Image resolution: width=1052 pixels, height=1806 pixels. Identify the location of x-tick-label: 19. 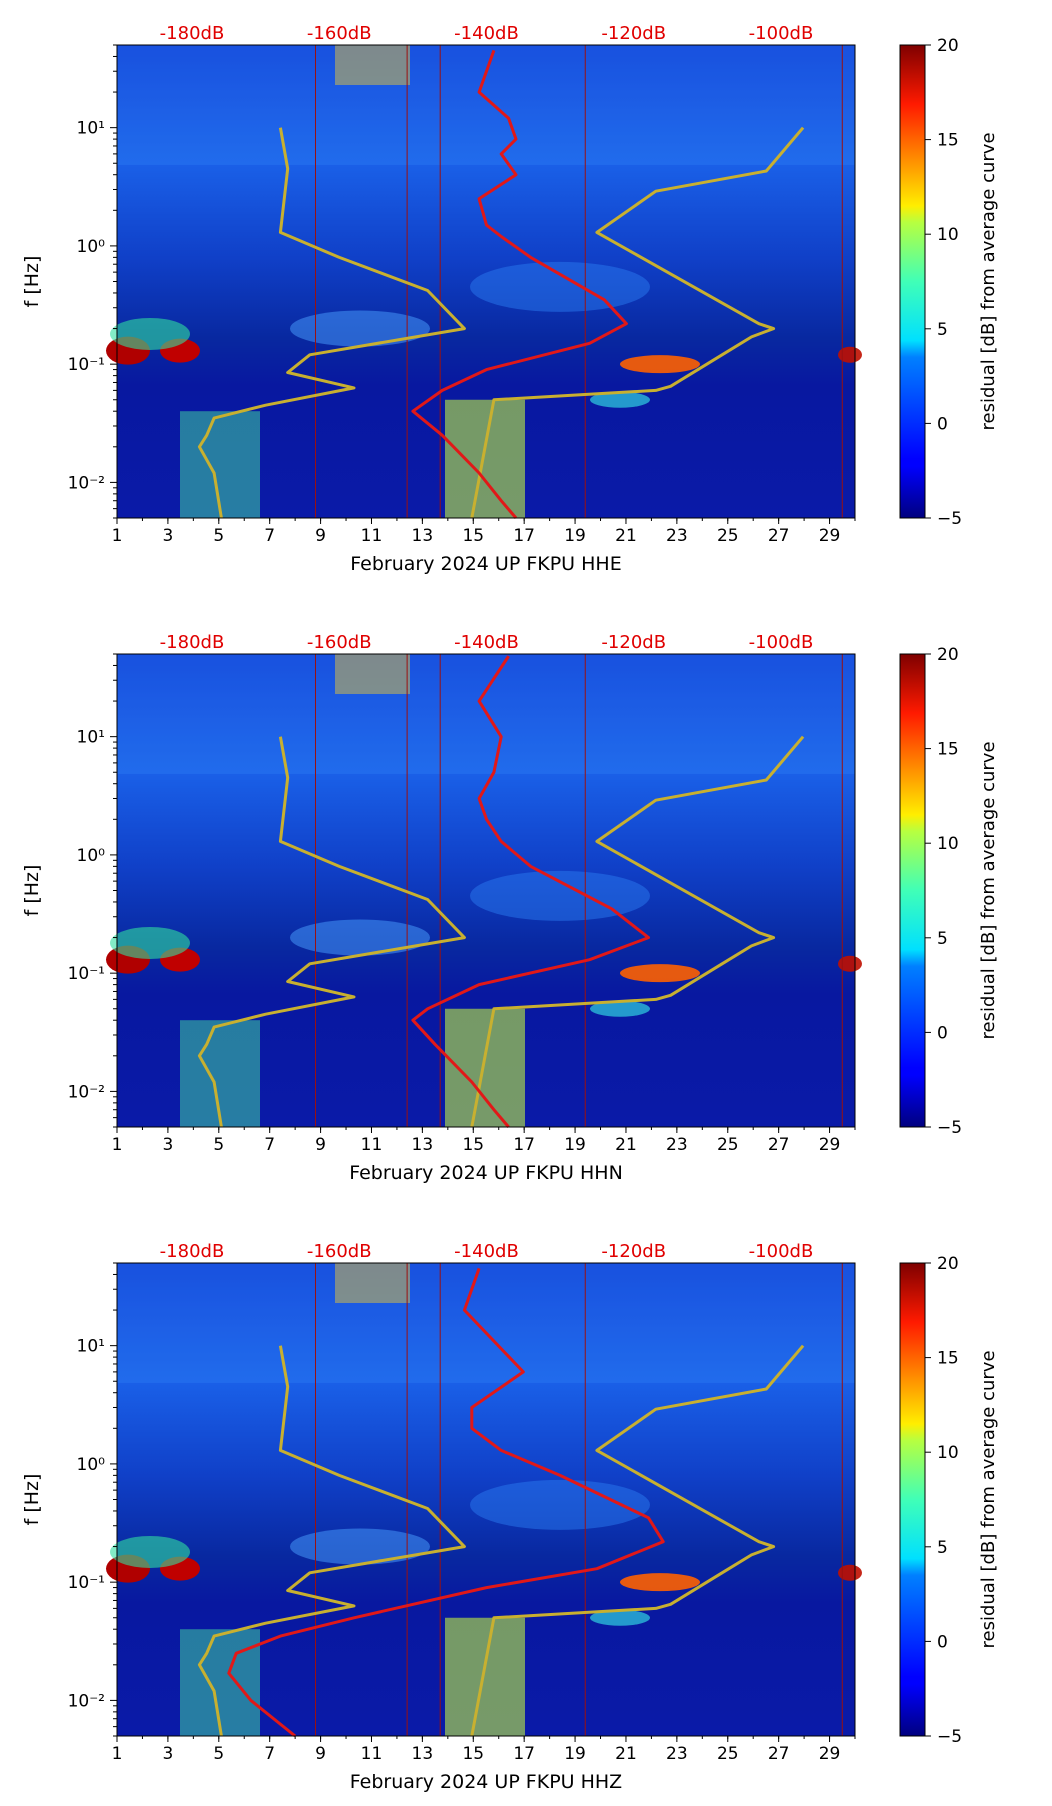
(575, 1145).